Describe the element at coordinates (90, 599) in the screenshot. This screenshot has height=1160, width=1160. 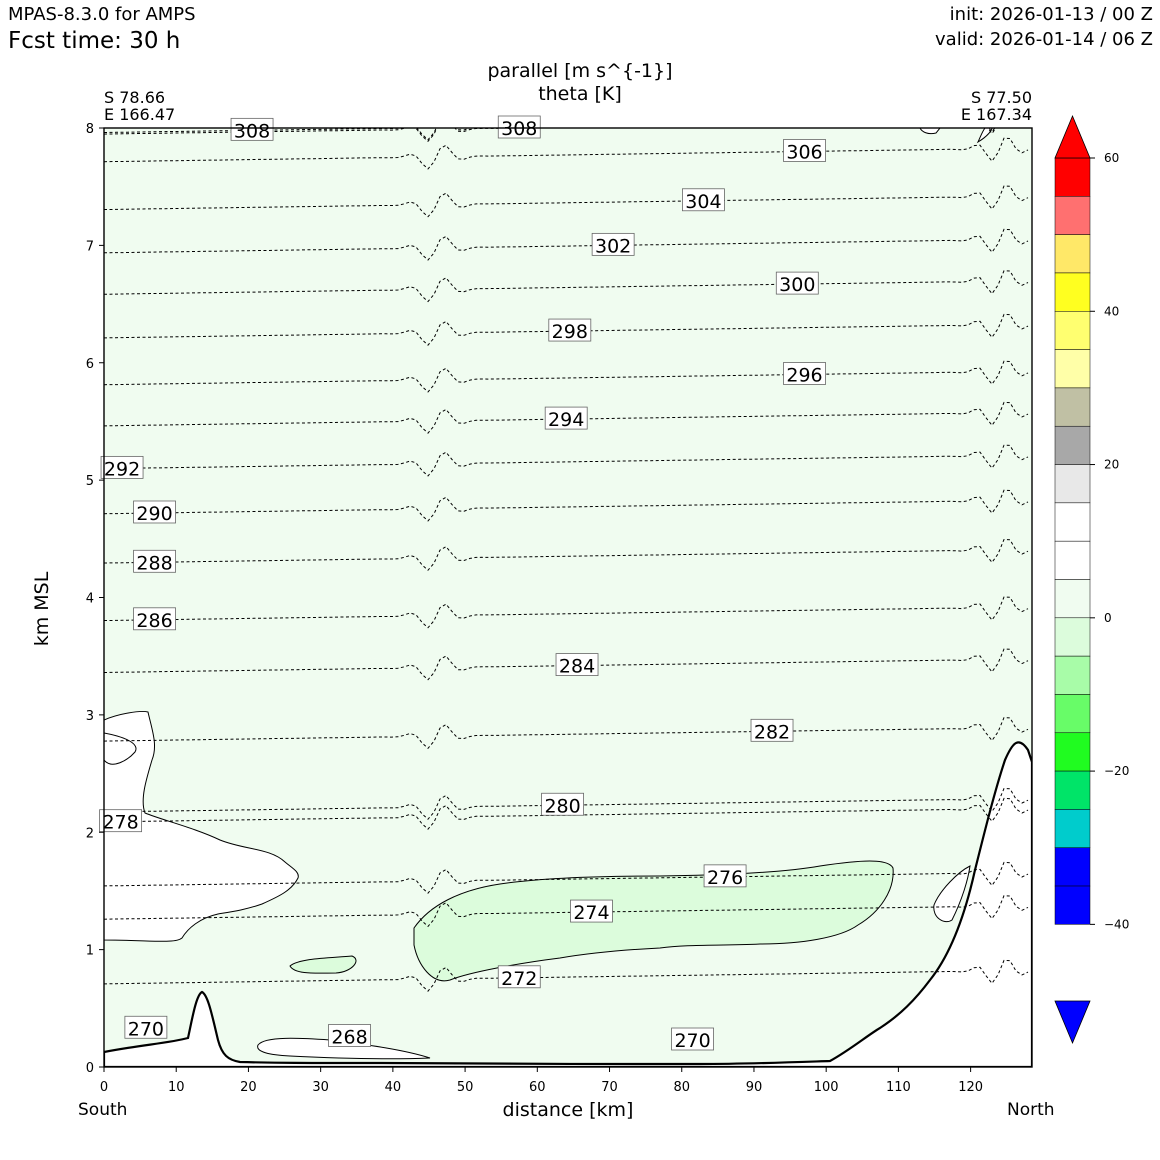
I see `y-tick-label: 4` at that location.